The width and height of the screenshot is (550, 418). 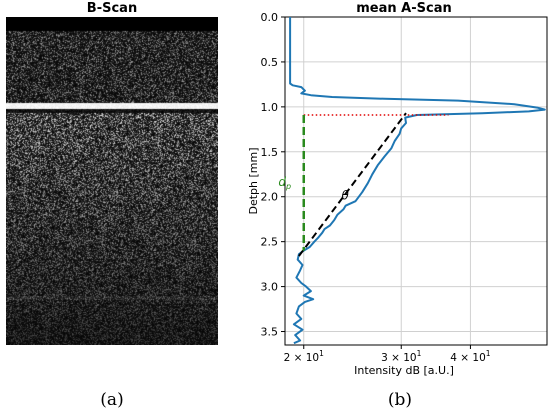 I want to click on x-tick-label: 3 × 10¹, so click(x=401, y=356).